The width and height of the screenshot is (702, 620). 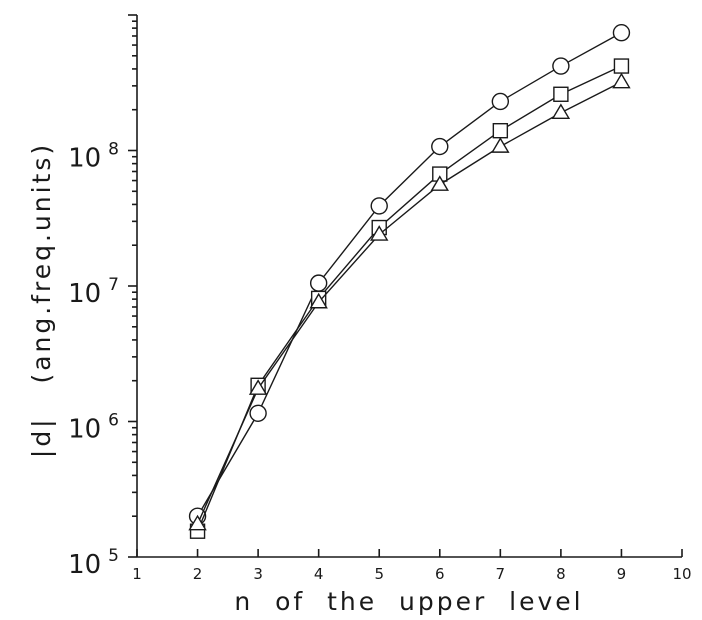 I want to click on y-tick-label: 10 6, so click(x=93, y=428).